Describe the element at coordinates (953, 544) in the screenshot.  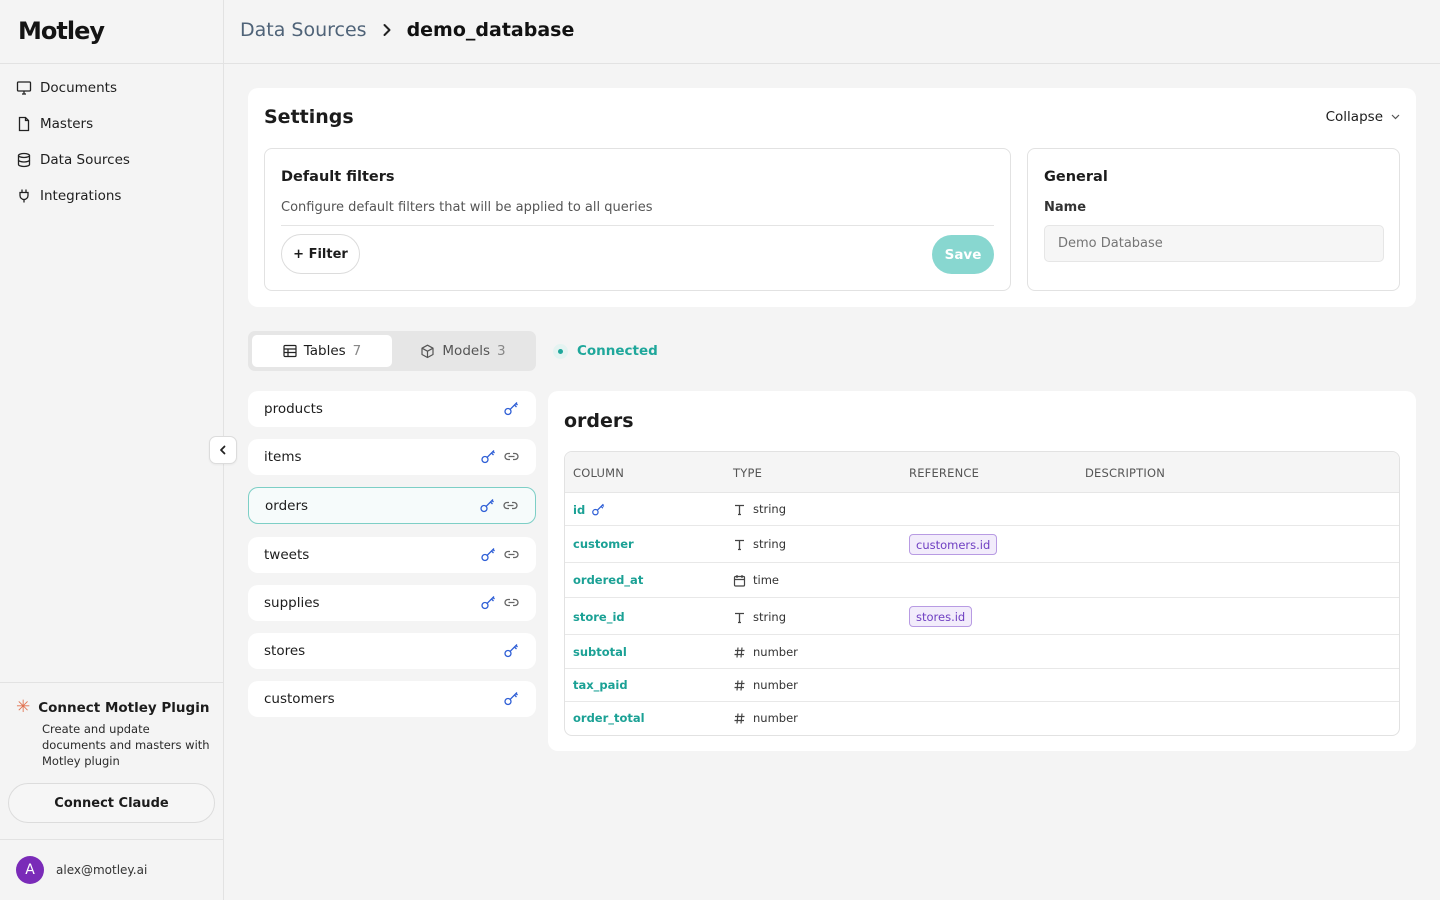
I see `reference-badge: customers.id` at that location.